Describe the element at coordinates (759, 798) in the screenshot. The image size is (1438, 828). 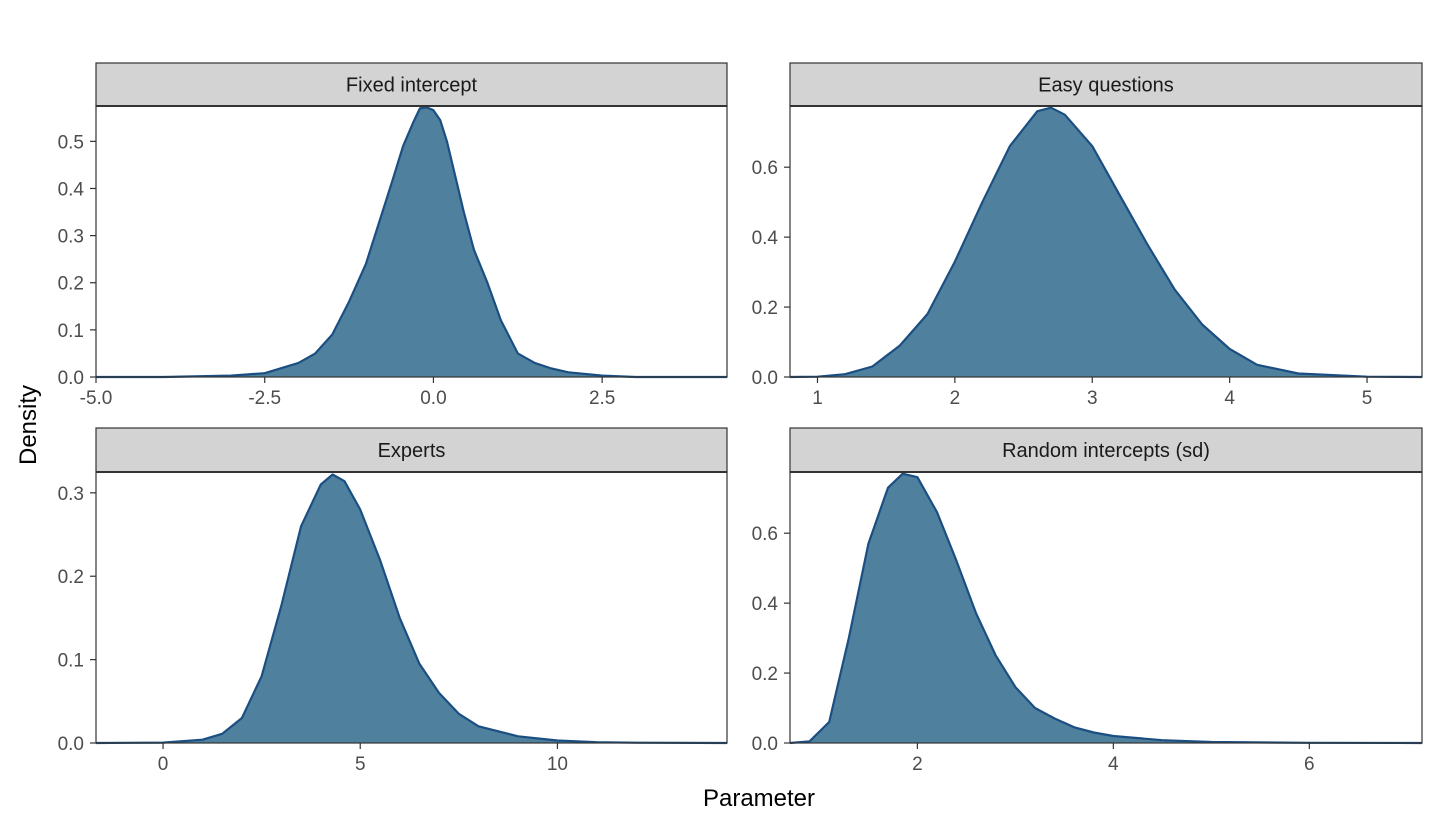
I see `x-axis-title: Parameter` at that location.